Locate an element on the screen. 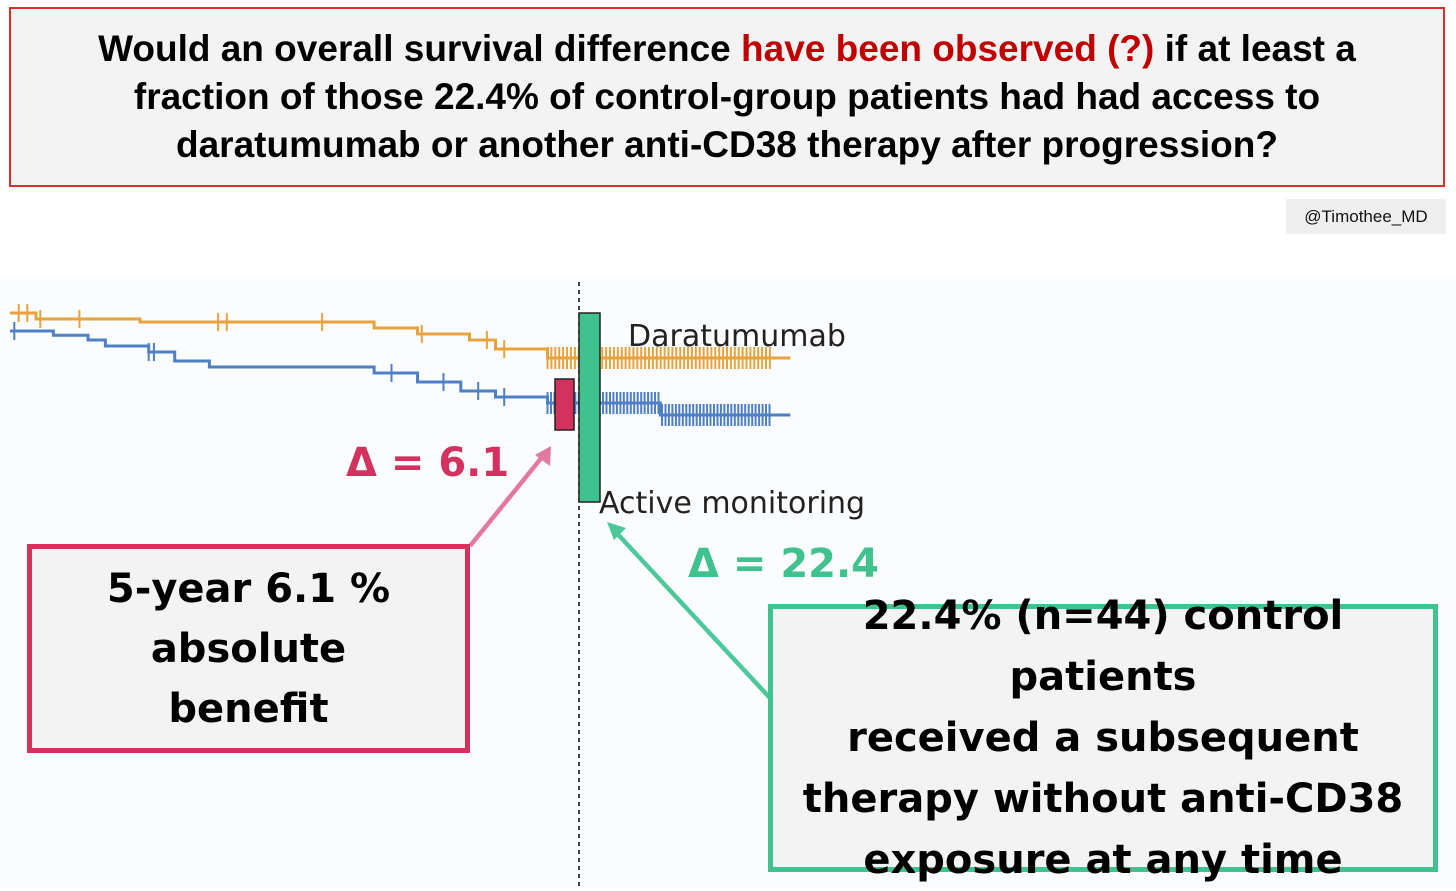  series-label-active-monitoring: Active monitoring is located at coordinates (732, 503).